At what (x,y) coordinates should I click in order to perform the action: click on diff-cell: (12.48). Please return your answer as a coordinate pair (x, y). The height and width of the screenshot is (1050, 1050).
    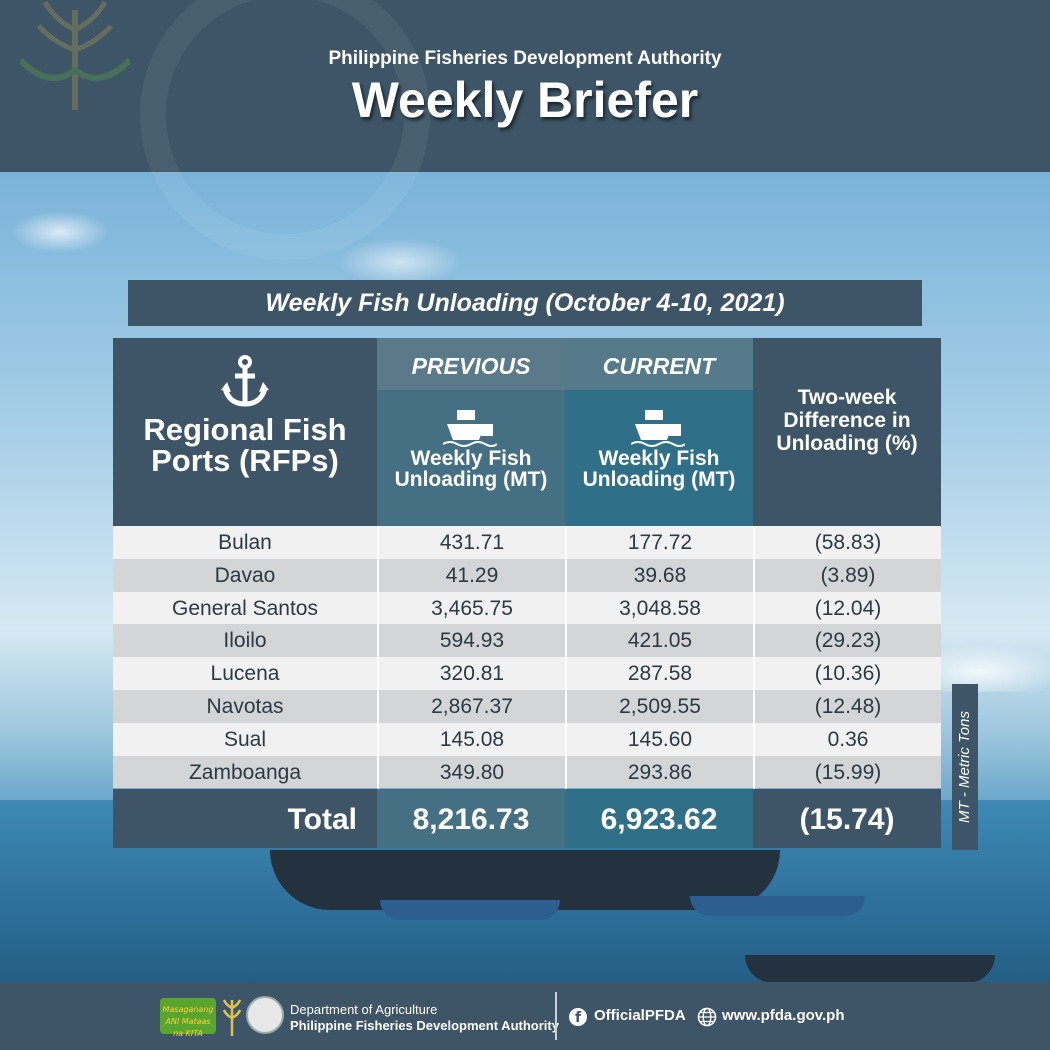
    Looking at the image, I should click on (847, 706).